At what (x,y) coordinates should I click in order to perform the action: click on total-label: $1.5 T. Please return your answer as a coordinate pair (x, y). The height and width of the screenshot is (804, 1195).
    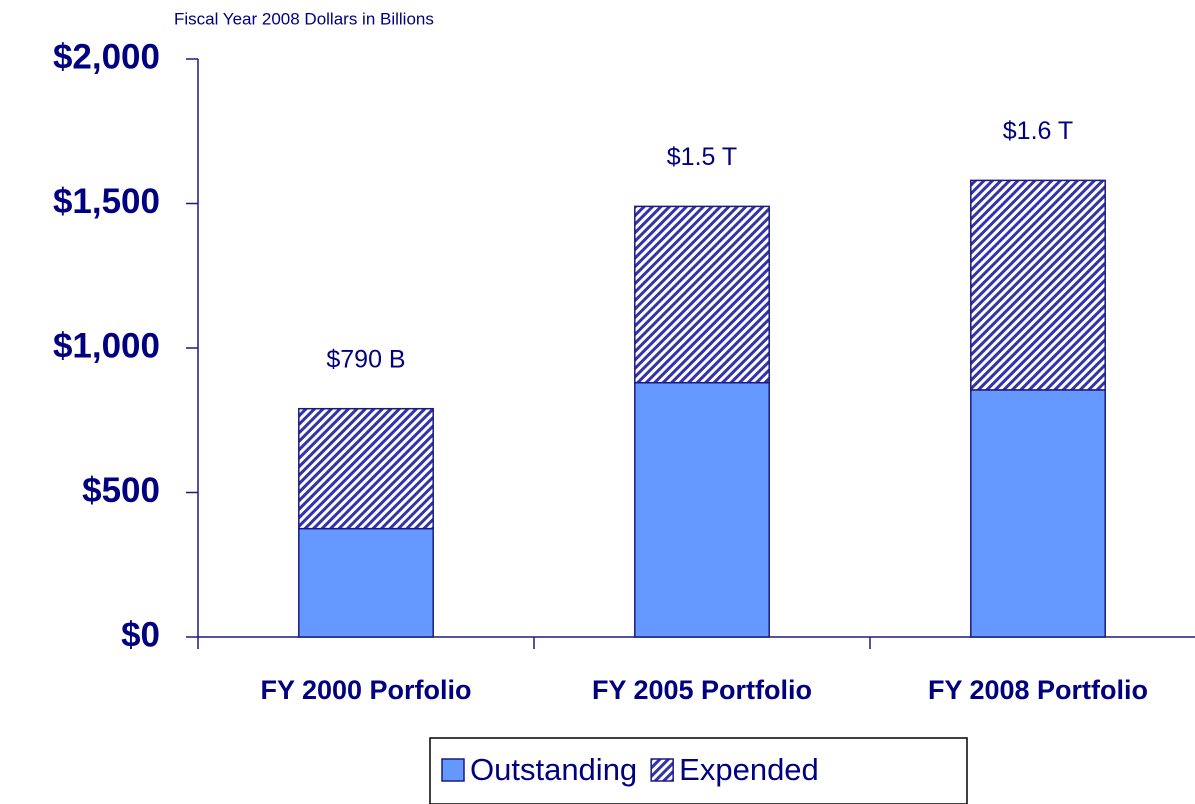
    Looking at the image, I should click on (702, 157).